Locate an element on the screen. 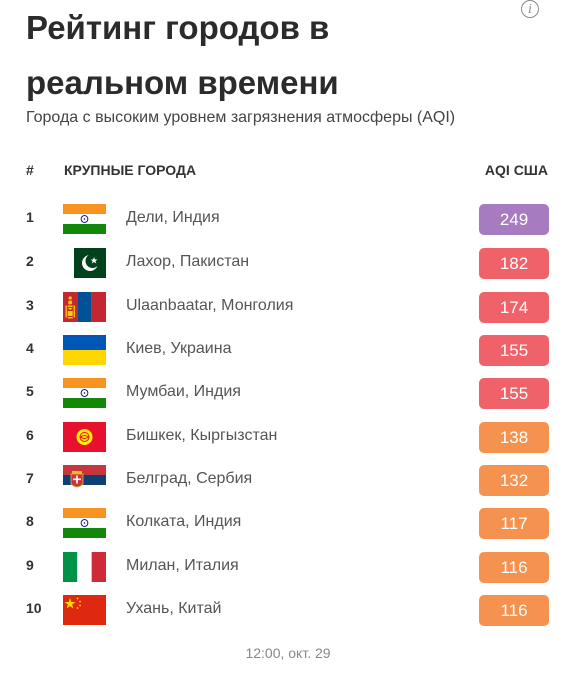 This screenshot has height=673, width=569. ukraine-flag-icon is located at coordinates (84, 350).